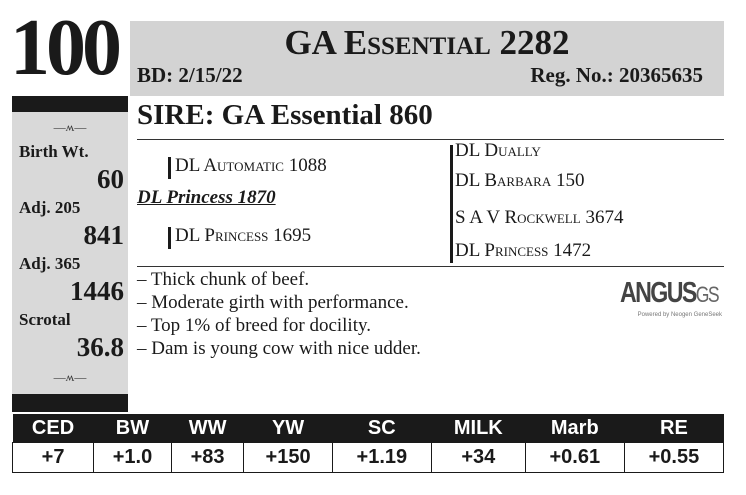  Describe the element at coordinates (575, 428) in the screenshot. I see `epd-header: Marb` at that location.